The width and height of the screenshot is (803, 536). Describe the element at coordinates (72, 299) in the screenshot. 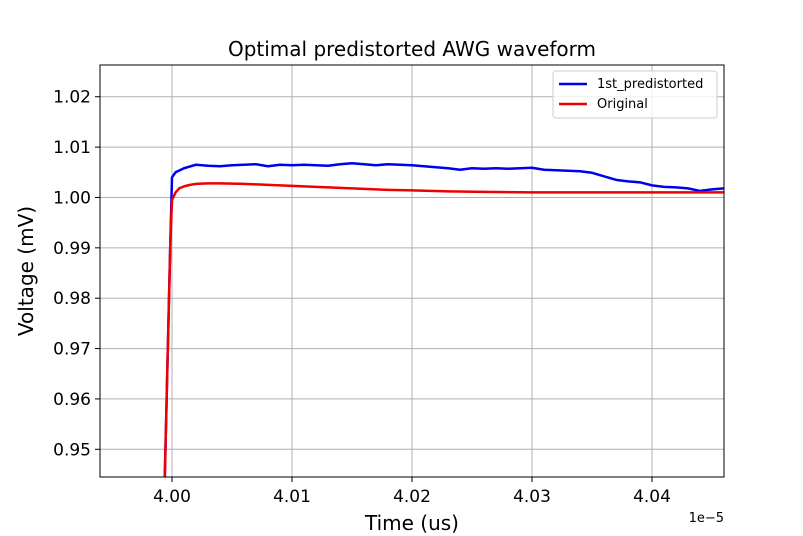

I see `y-tick-label: 0.98` at that location.